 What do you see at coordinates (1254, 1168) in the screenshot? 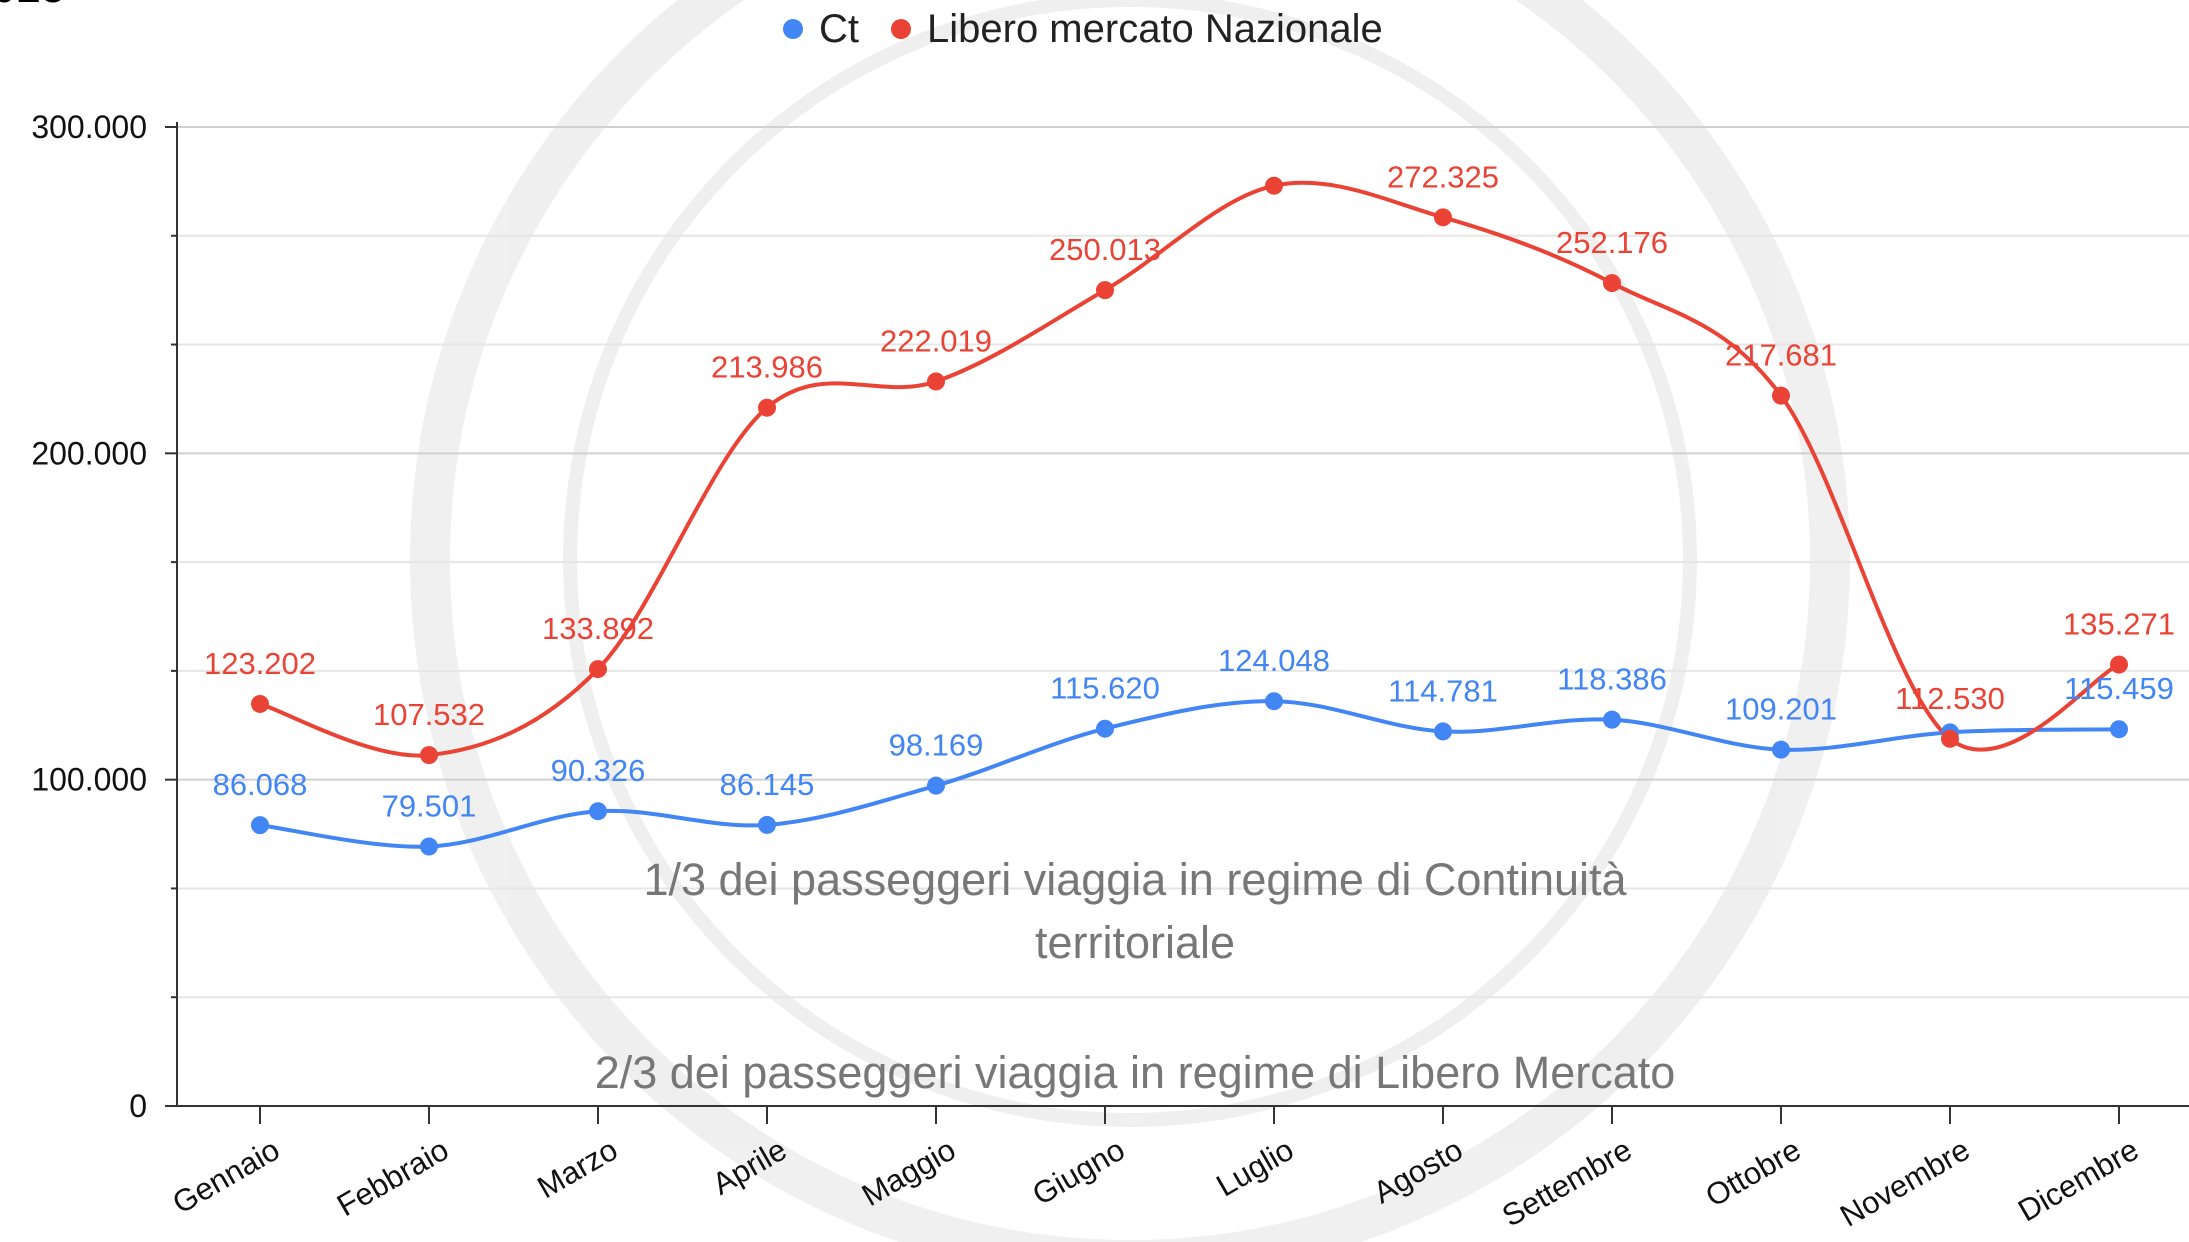
I see `x-tick-label: Luglio` at bounding box center [1254, 1168].